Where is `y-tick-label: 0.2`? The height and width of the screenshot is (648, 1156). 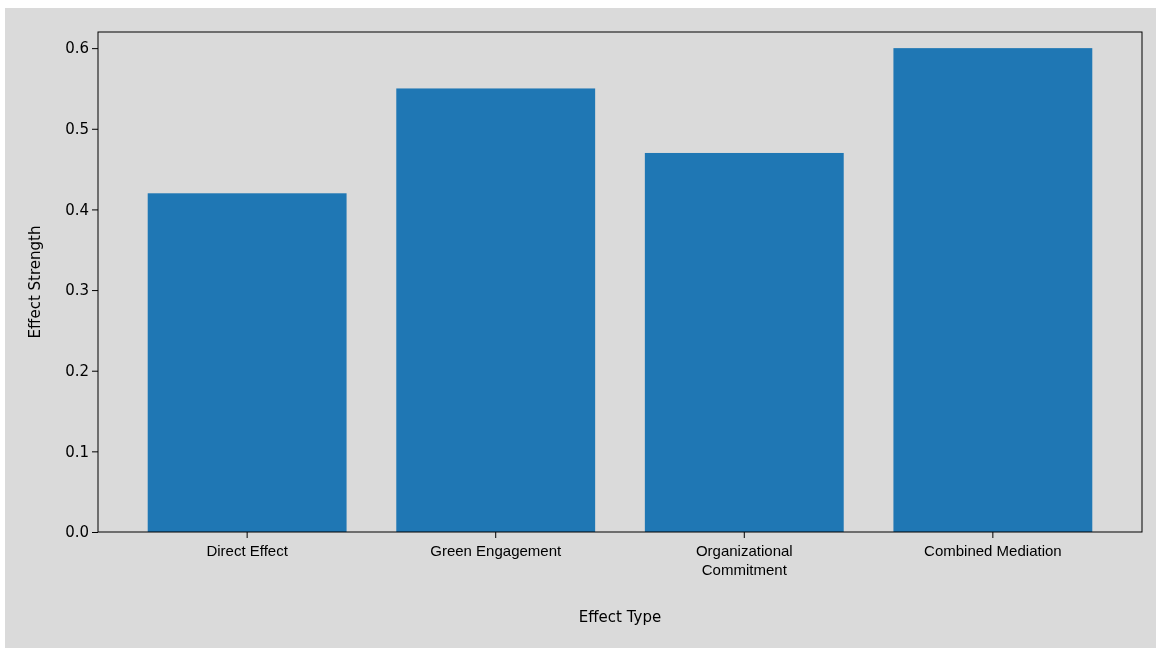
y-tick-label: 0.2 is located at coordinates (77, 371).